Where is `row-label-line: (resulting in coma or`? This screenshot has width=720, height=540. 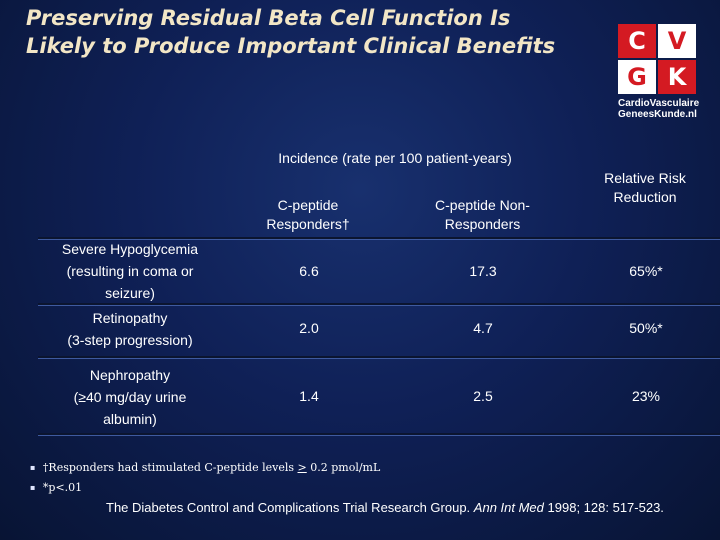 row-label-line: (resulting in coma or is located at coordinates (130, 271).